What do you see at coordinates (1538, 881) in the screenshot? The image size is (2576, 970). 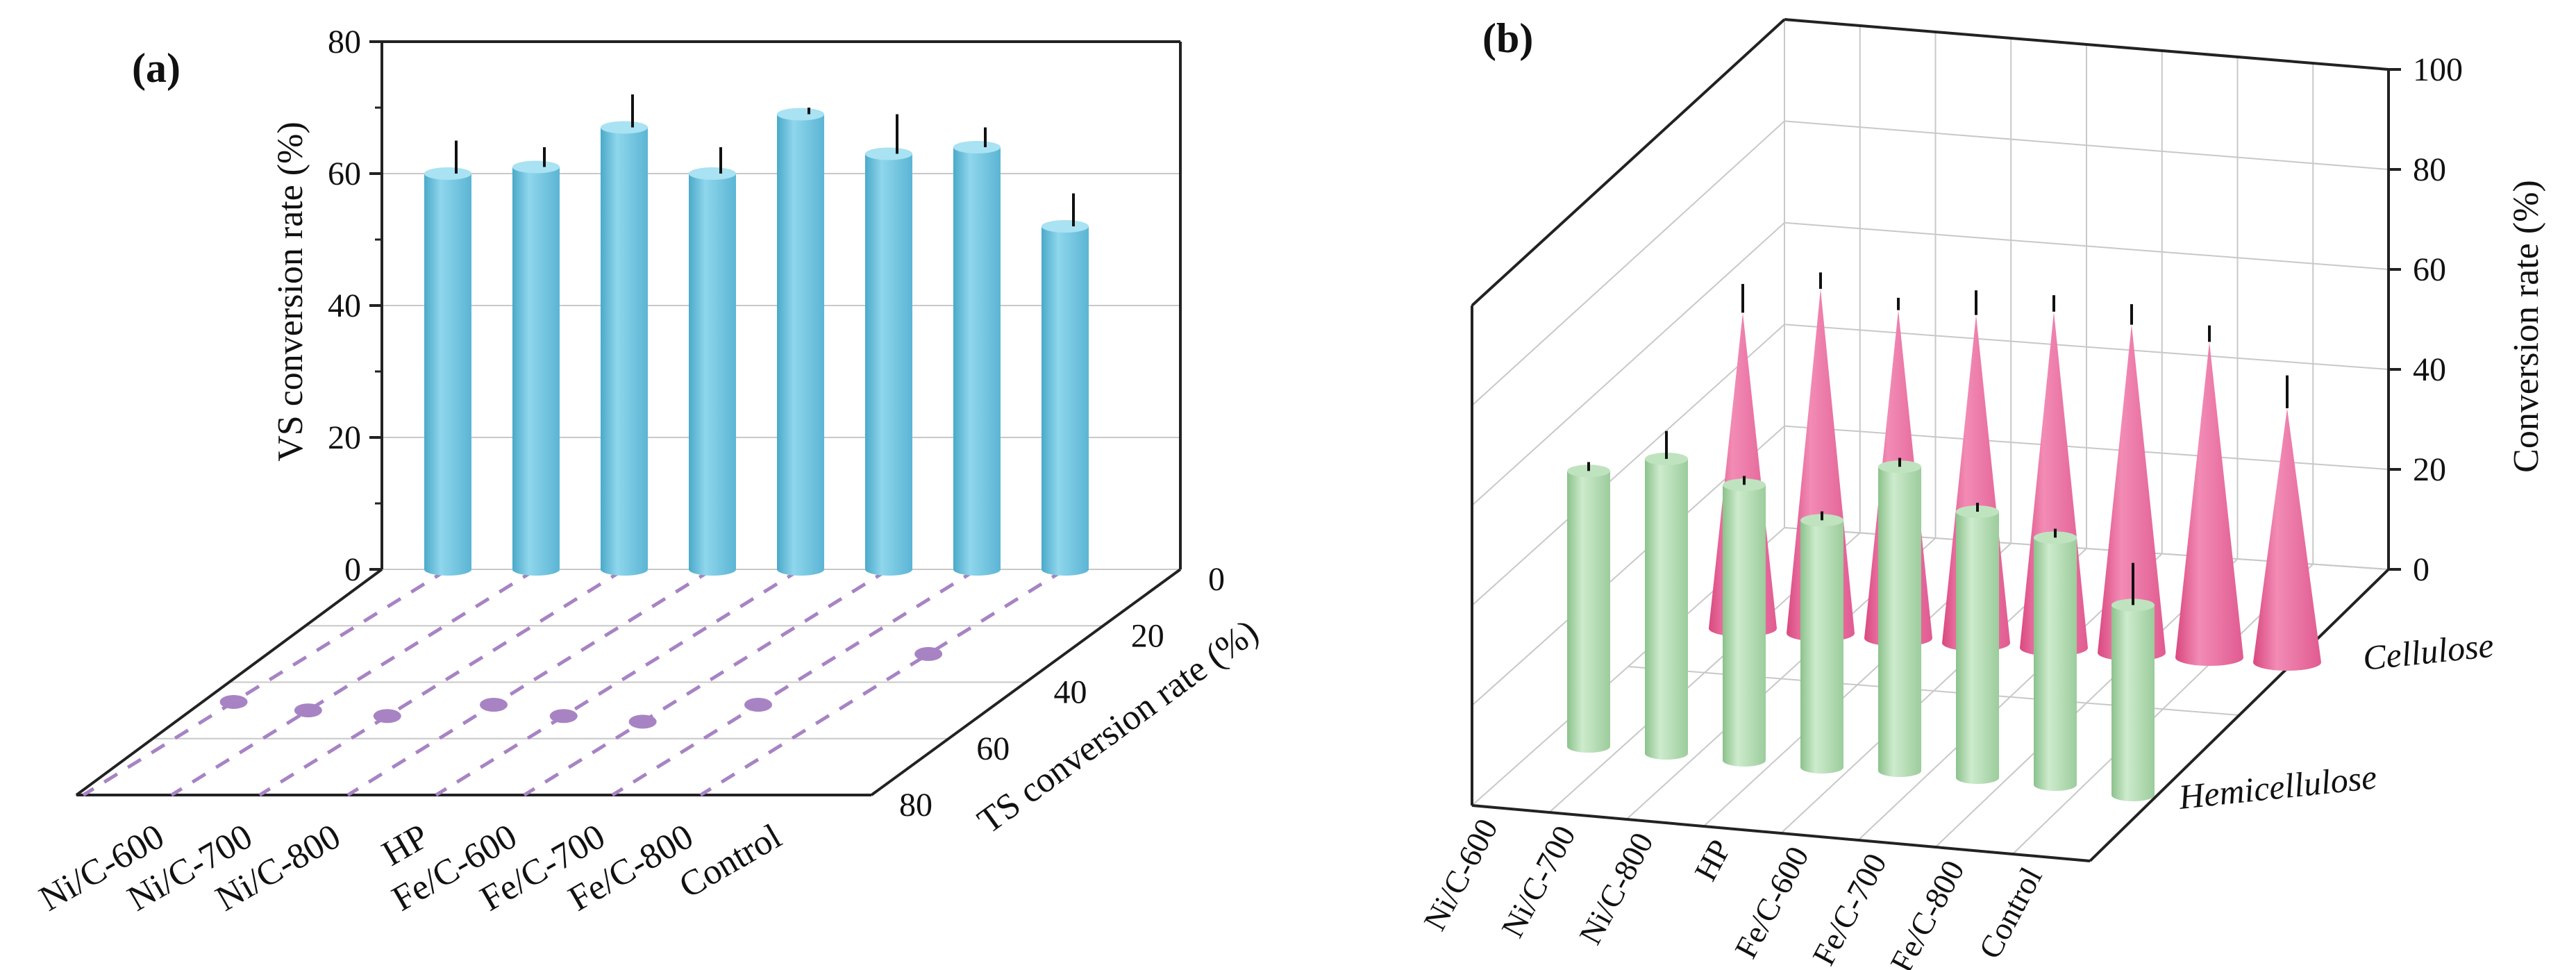 I see `panel-b-category-label: Ni/C-700` at bounding box center [1538, 881].